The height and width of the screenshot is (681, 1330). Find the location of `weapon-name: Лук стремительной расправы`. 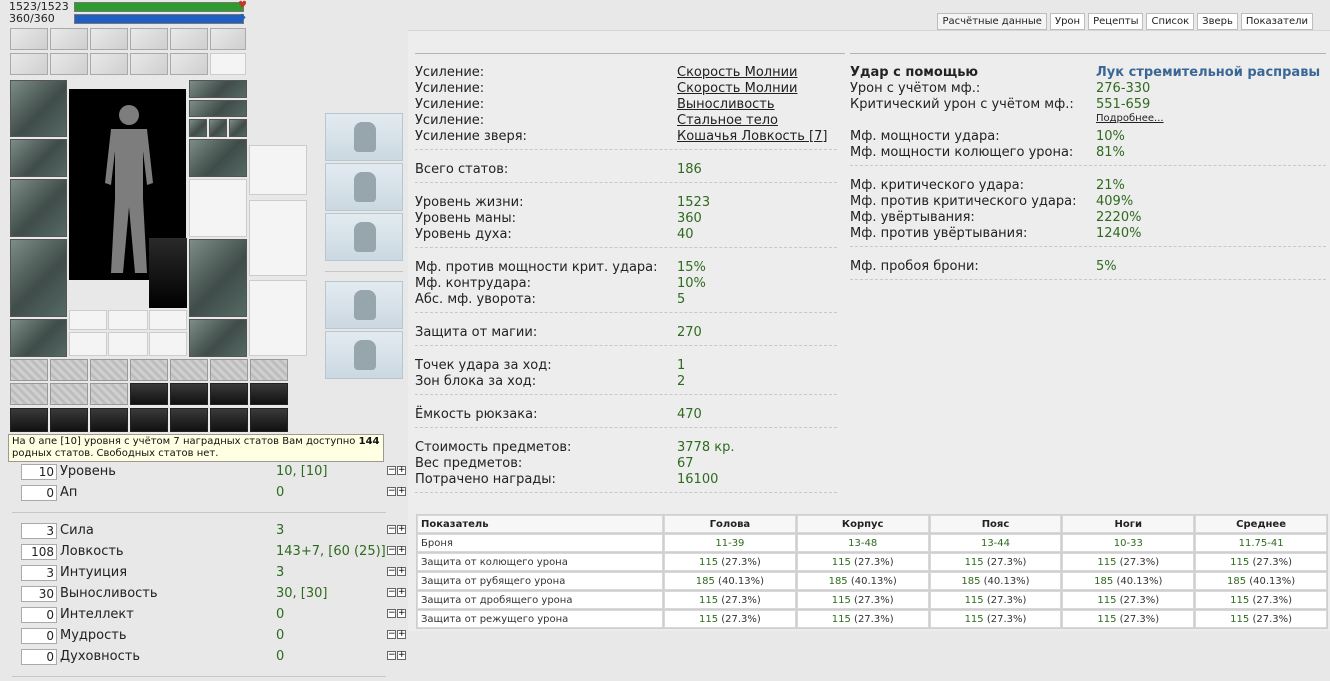

weapon-name: Лук стремительной расправы is located at coordinates (1208, 72).